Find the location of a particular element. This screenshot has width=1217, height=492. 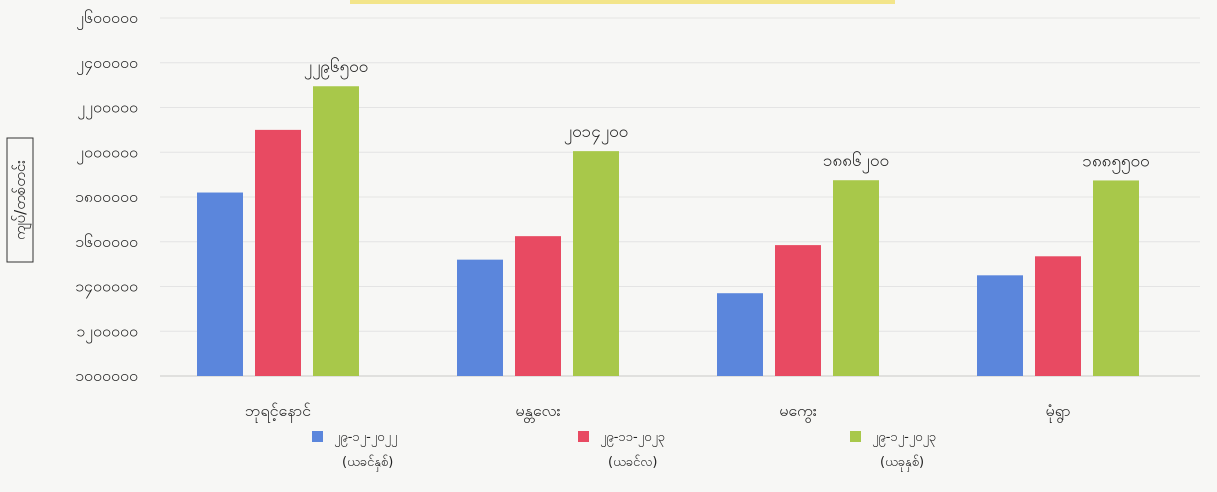

data-label: ၁၈၈၅၅၀၀ is located at coordinates (1115, 162).